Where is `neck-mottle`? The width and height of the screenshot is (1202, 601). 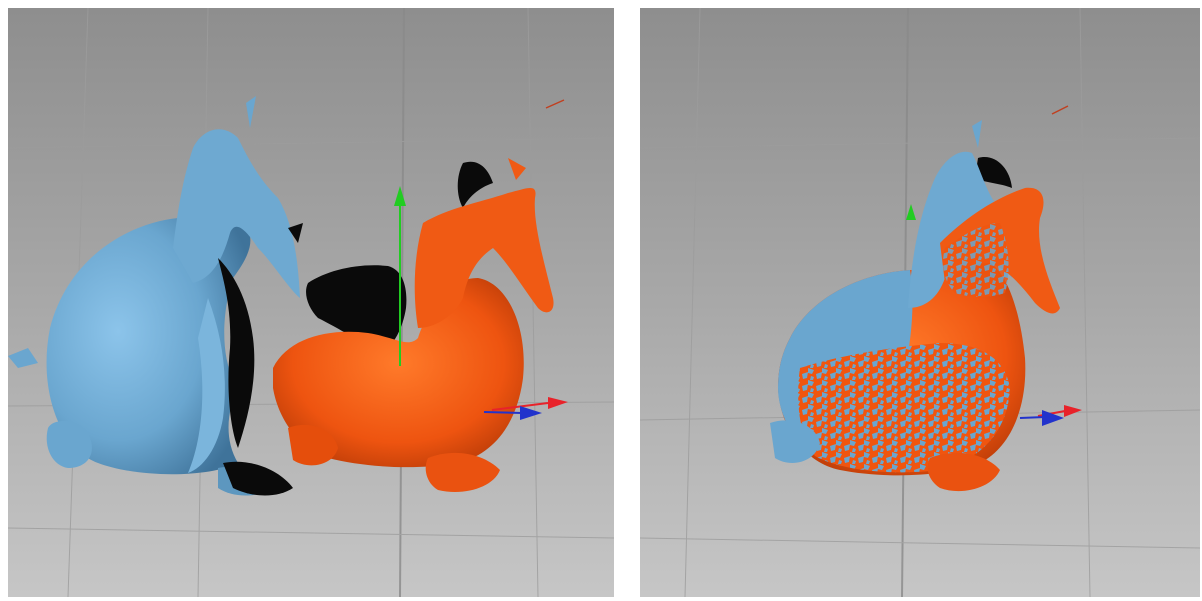
neck-mottle is located at coordinates (976, 260).